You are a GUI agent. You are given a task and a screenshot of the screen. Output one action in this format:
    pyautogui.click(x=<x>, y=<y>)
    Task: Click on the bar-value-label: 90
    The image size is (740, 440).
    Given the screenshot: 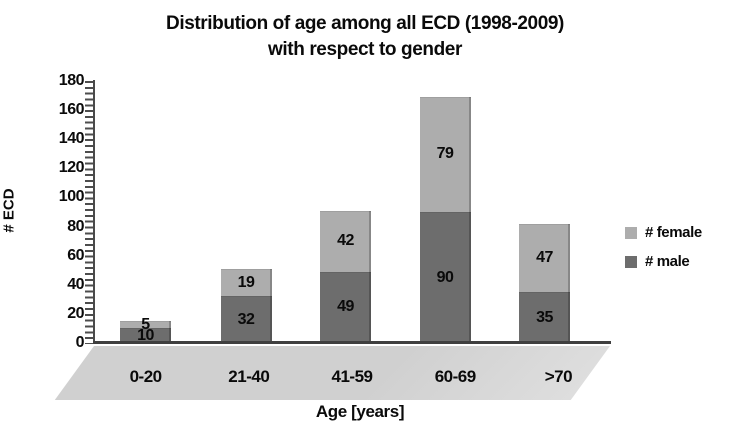 What is the action you would take?
    pyautogui.click(x=445, y=277)
    